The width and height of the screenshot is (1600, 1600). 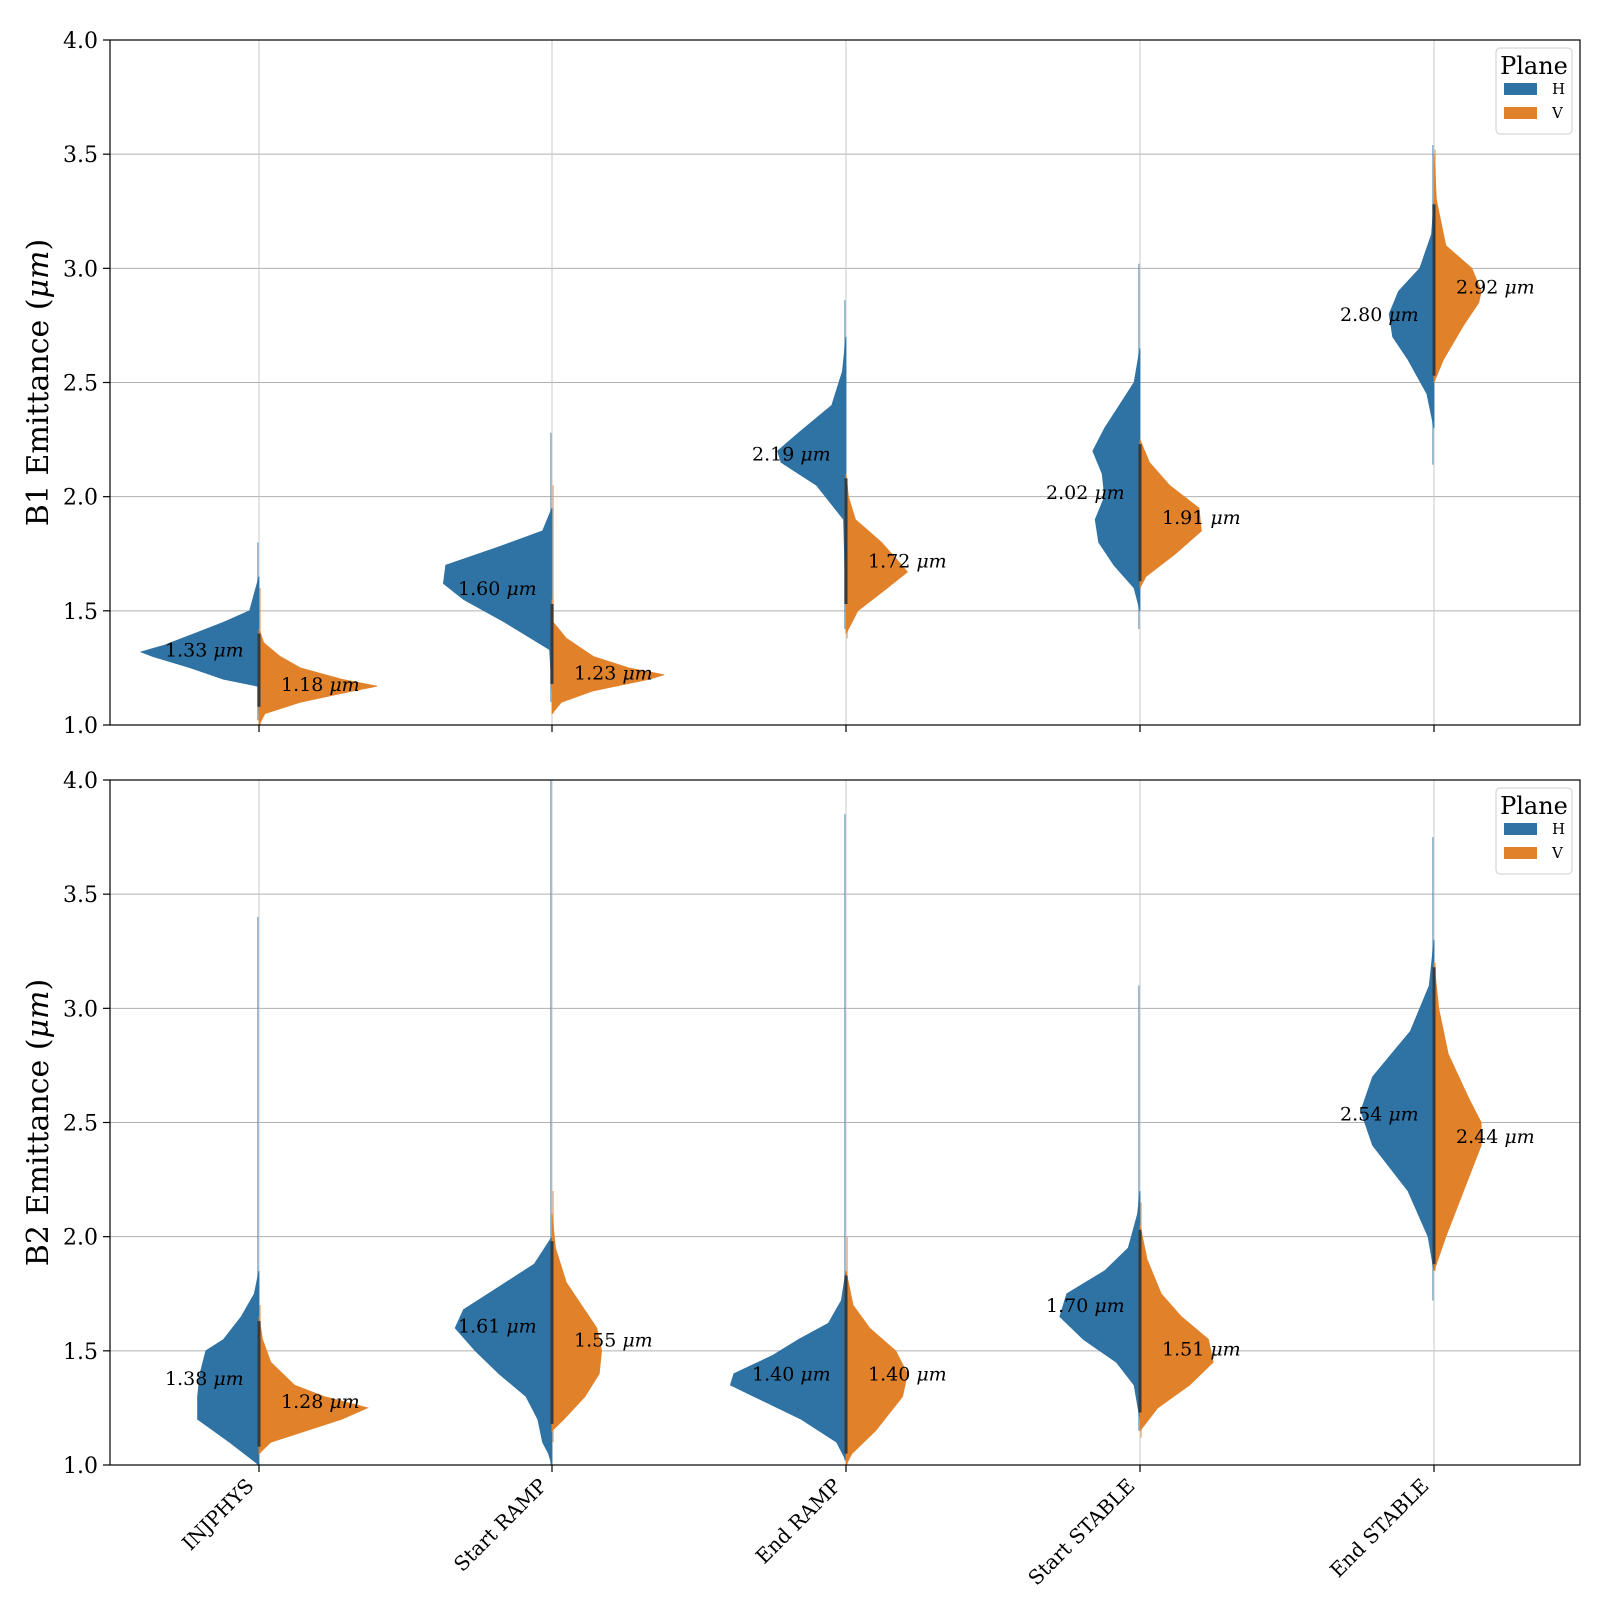 I want to click on x-category-label: Start STABLE, so click(x=1081, y=1532).